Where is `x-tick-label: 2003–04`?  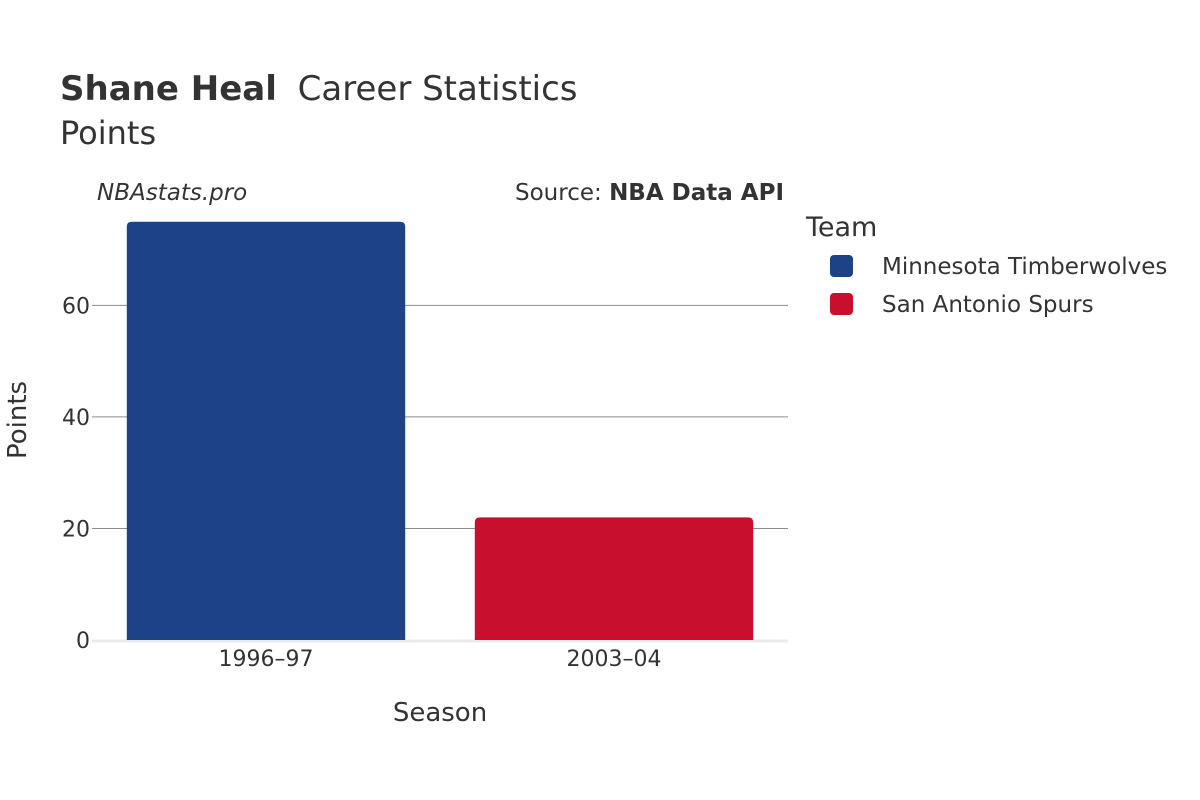
x-tick-label: 2003–04 is located at coordinates (614, 659).